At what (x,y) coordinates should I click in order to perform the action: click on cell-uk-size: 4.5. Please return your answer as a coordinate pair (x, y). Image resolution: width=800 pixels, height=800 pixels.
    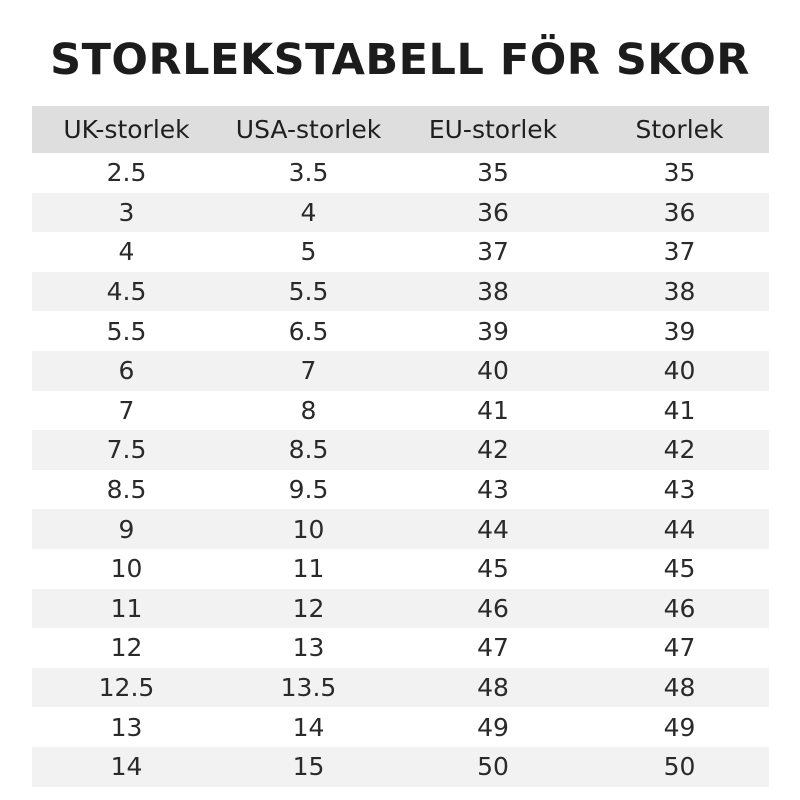
    Looking at the image, I should click on (126, 291).